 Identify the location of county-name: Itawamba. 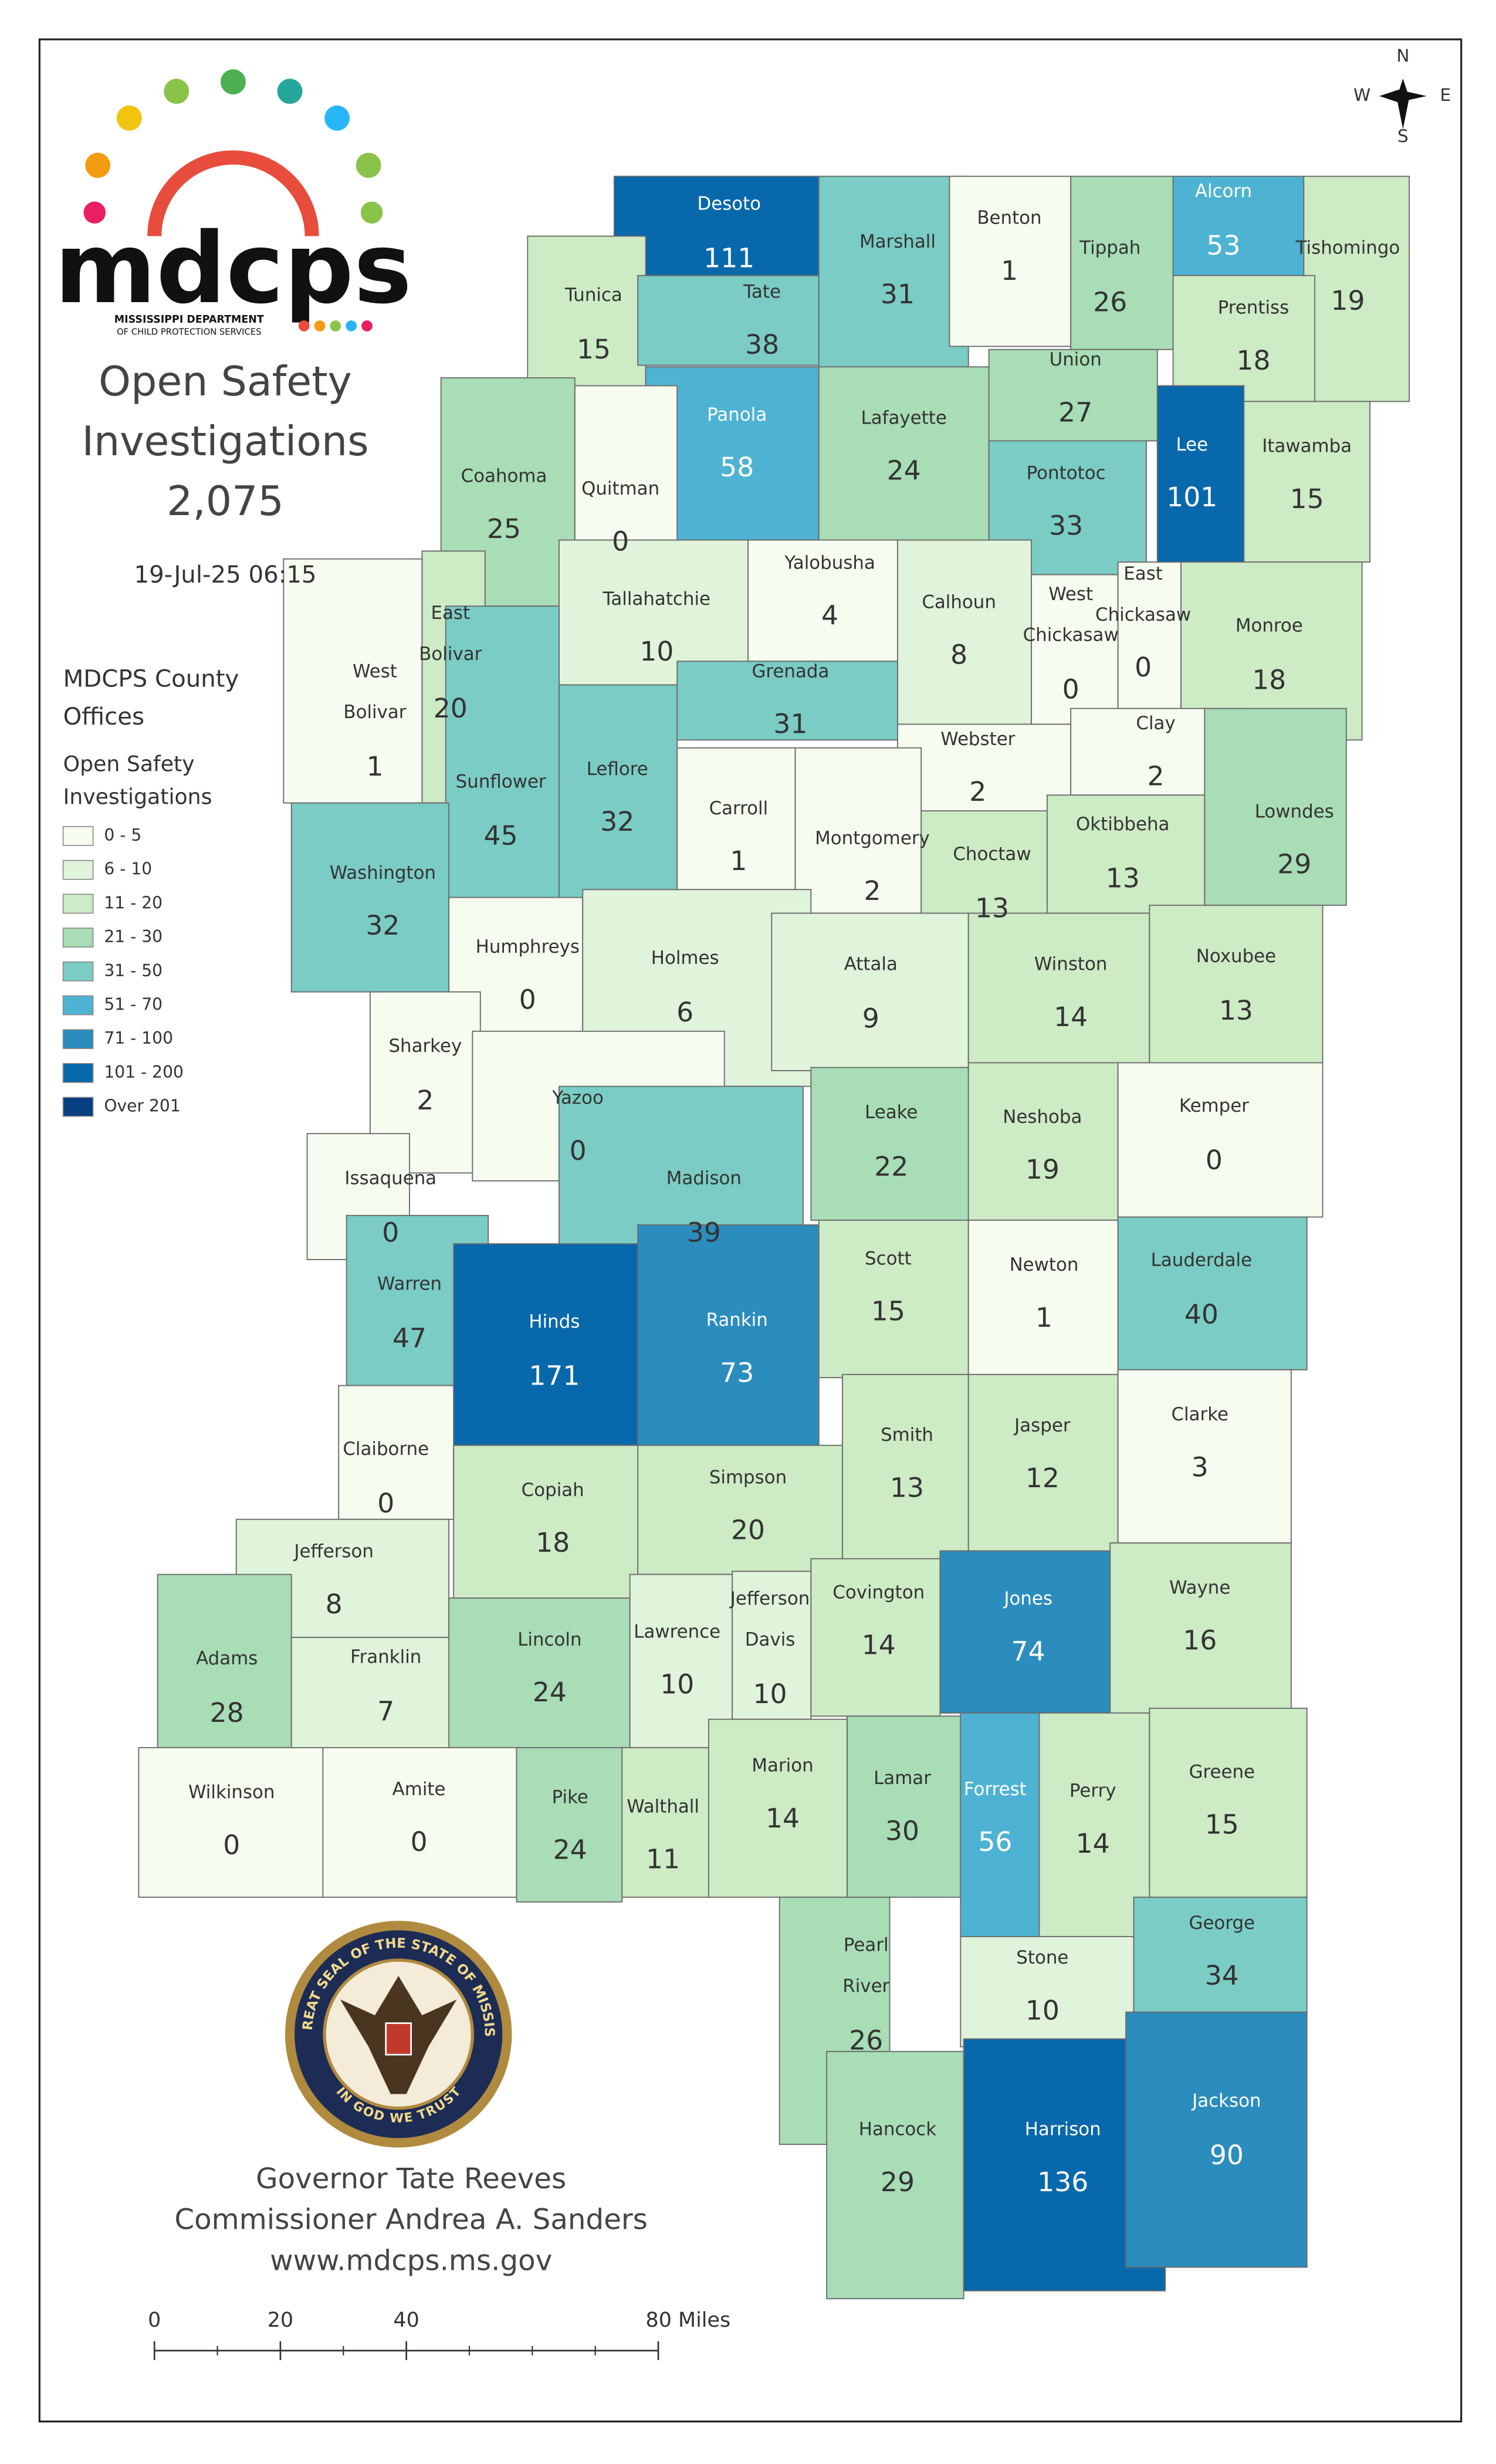
(1307, 446).